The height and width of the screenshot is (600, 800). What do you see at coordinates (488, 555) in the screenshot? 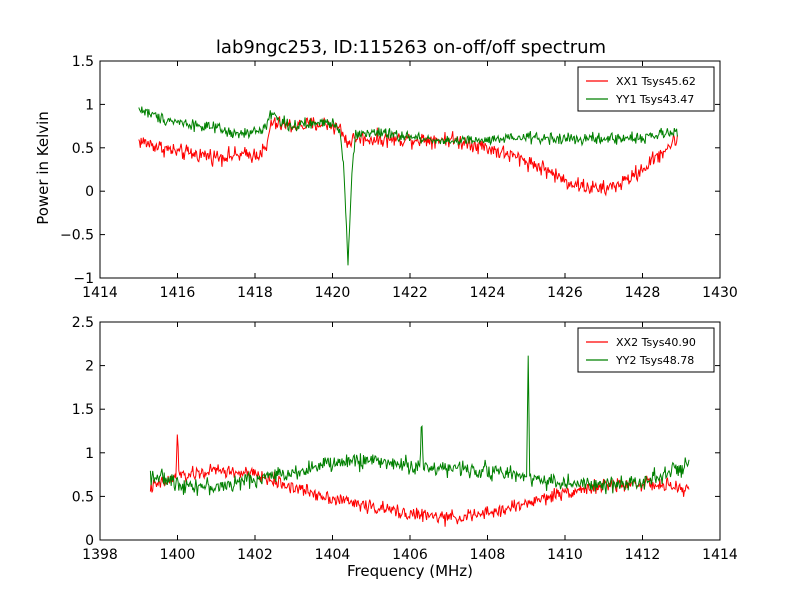
I see `x-tick-label: 1408` at bounding box center [488, 555].